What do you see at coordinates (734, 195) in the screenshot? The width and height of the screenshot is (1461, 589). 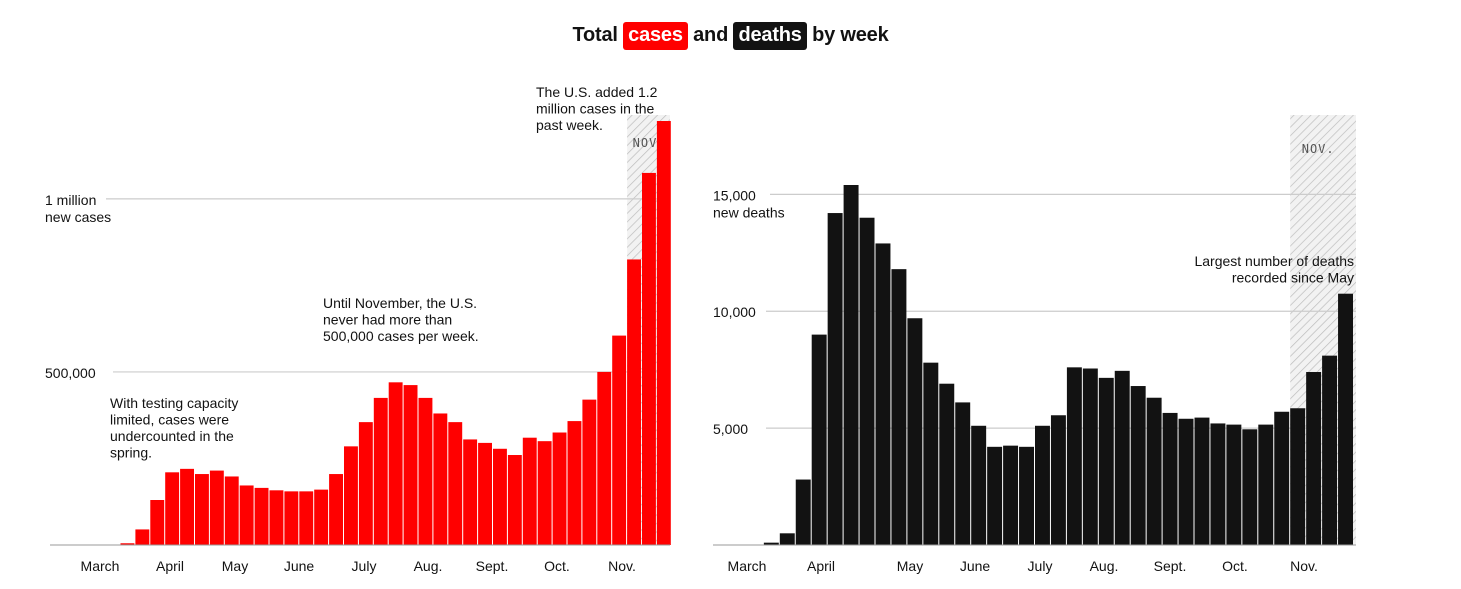 I see `y-tick-label: 15,000` at bounding box center [734, 195].